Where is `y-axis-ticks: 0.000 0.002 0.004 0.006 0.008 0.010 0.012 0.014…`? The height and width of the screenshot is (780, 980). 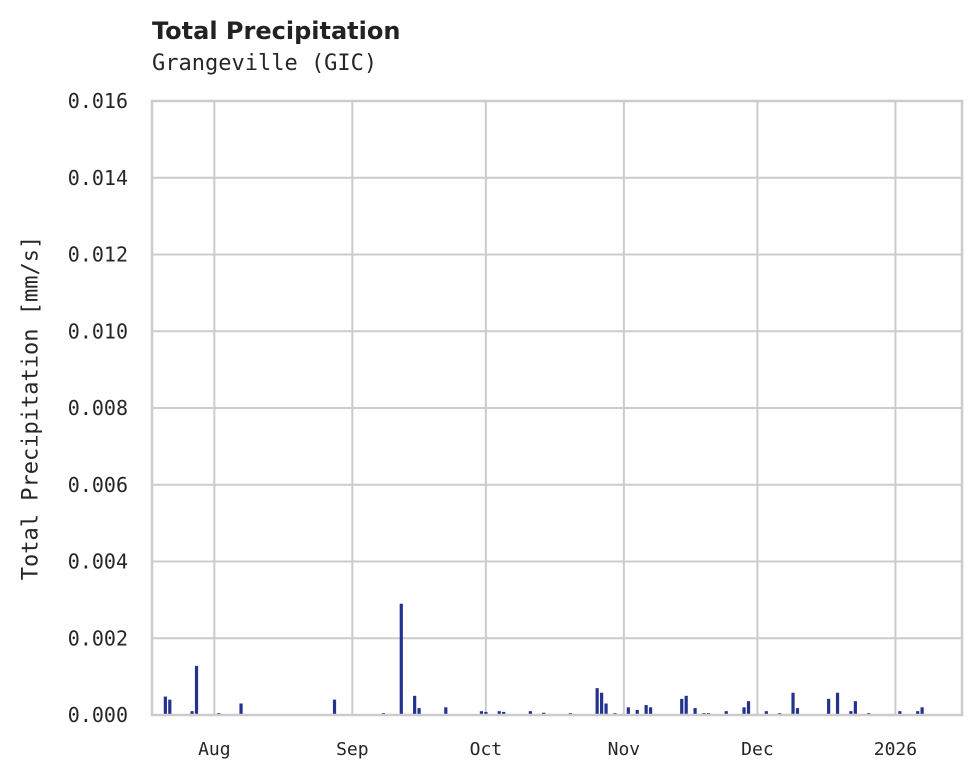
y-axis-ticks: 0.000 0.002 0.004 0.006 0.008 0.010 0.012 0.014… is located at coordinates (98, 408).